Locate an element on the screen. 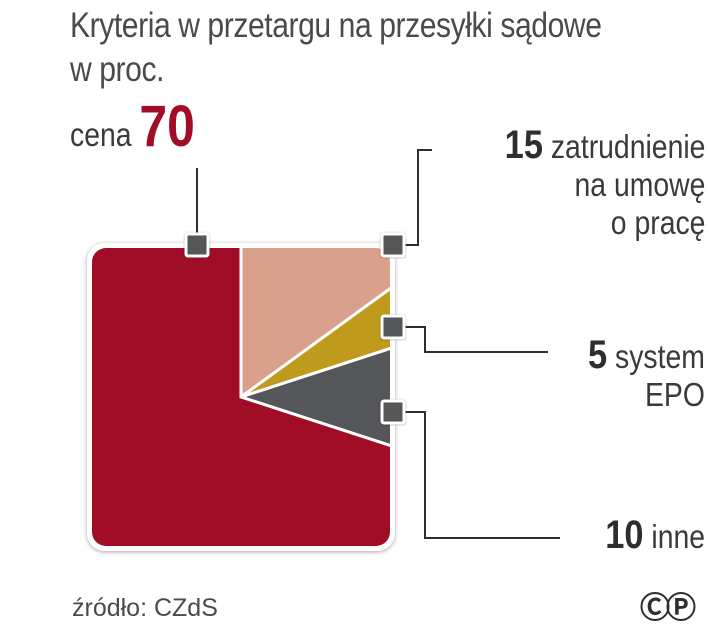  value-label: 15 is located at coordinates (523, 145).